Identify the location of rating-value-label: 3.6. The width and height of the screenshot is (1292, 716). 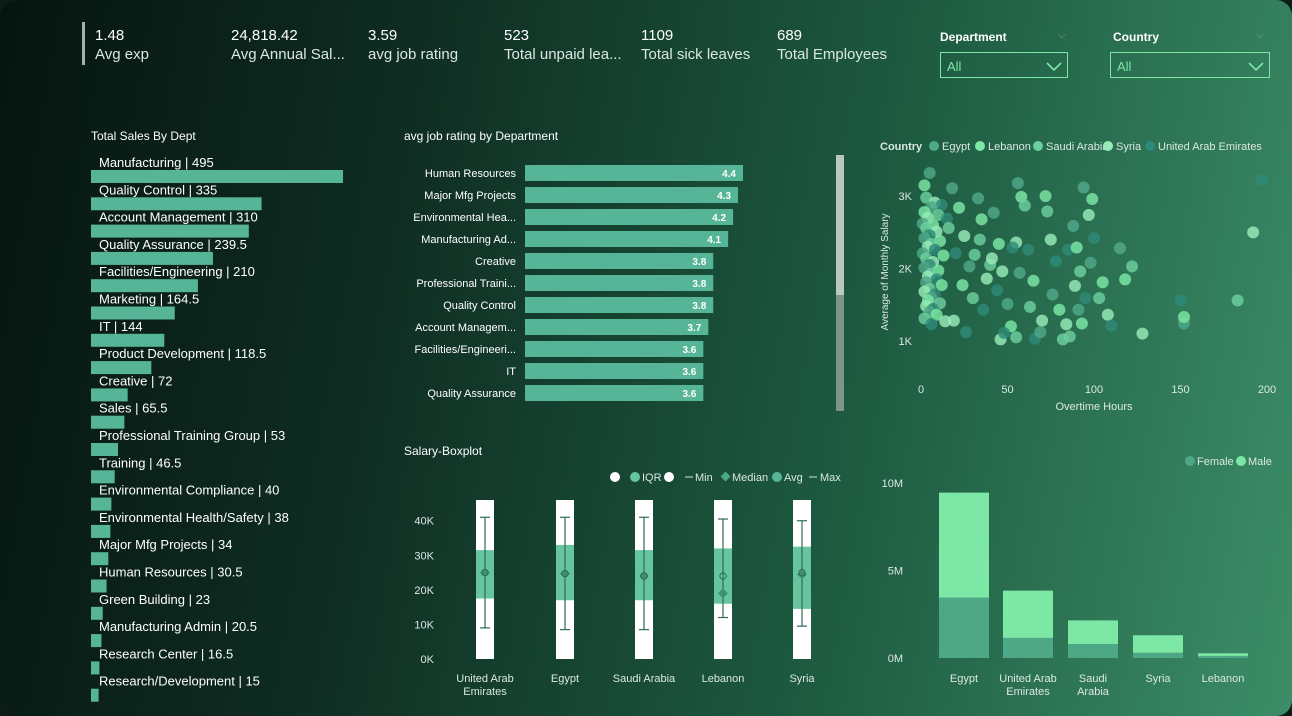
(689, 372).